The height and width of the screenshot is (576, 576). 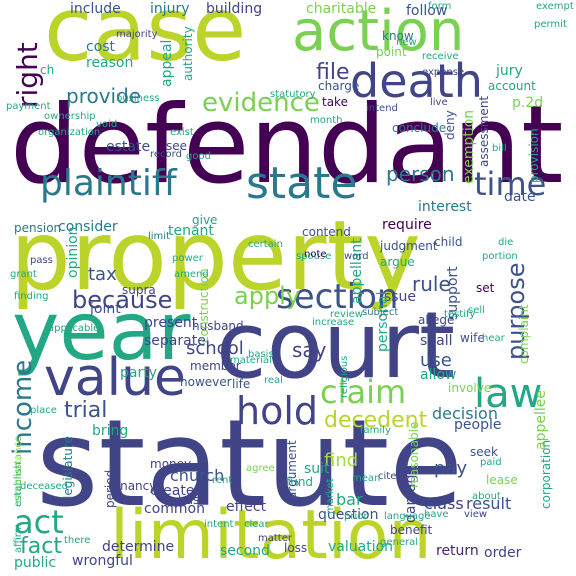 What do you see at coordinates (192, 500) in the screenshot?
I see `word-base: base` at bounding box center [192, 500].